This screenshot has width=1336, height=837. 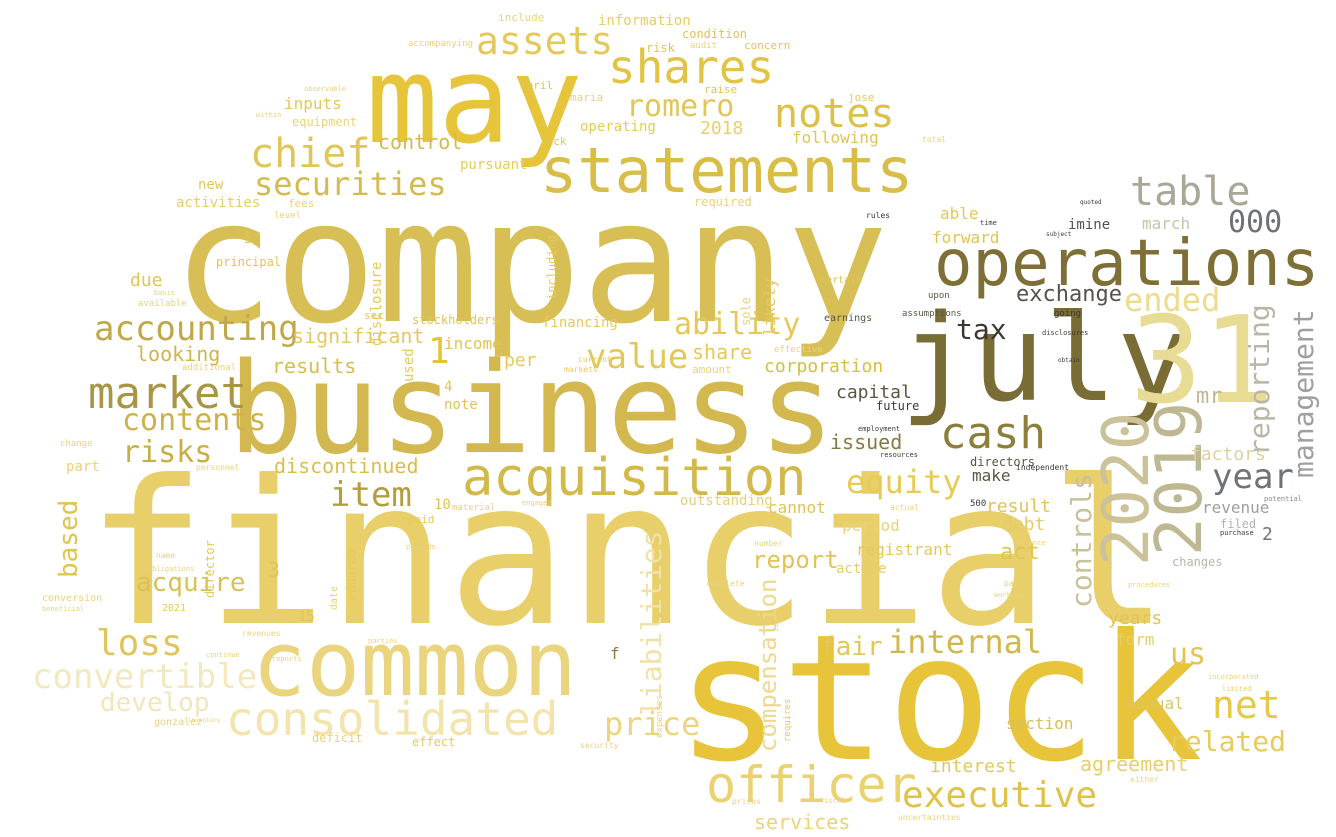 What do you see at coordinates (1202, 361) in the screenshot?
I see `word-31: 31` at bounding box center [1202, 361].